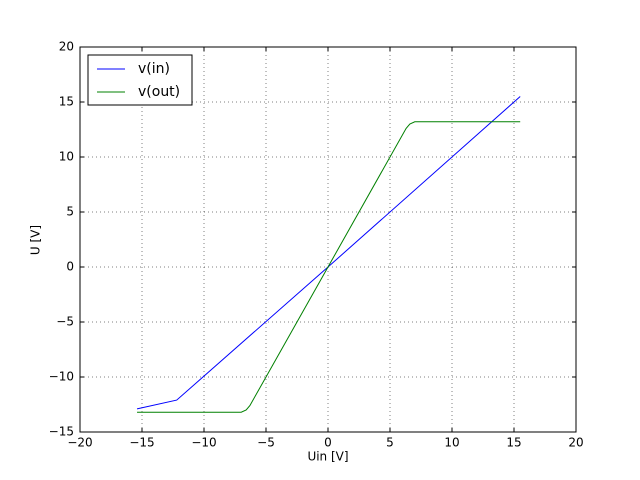  What do you see at coordinates (451, 443) in the screenshot?
I see `x-tick-label: 10` at bounding box center [451, 443].